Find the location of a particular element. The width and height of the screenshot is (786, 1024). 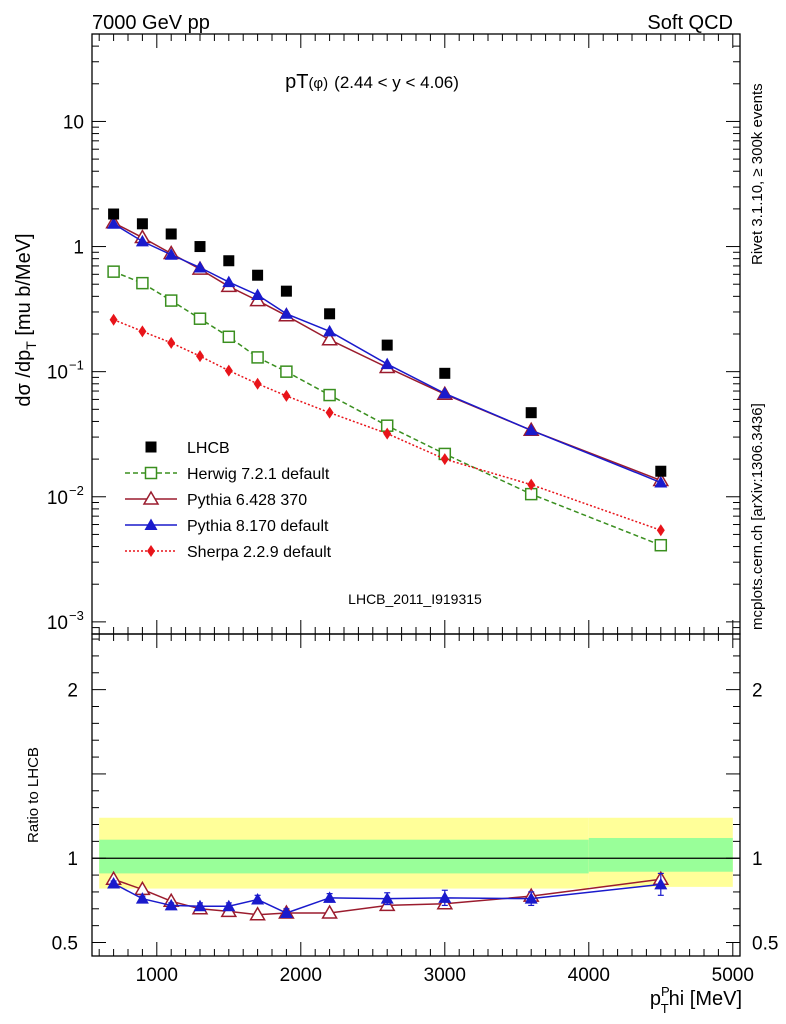

x-tick-label: 3000 is located at coordinates (445, 975).